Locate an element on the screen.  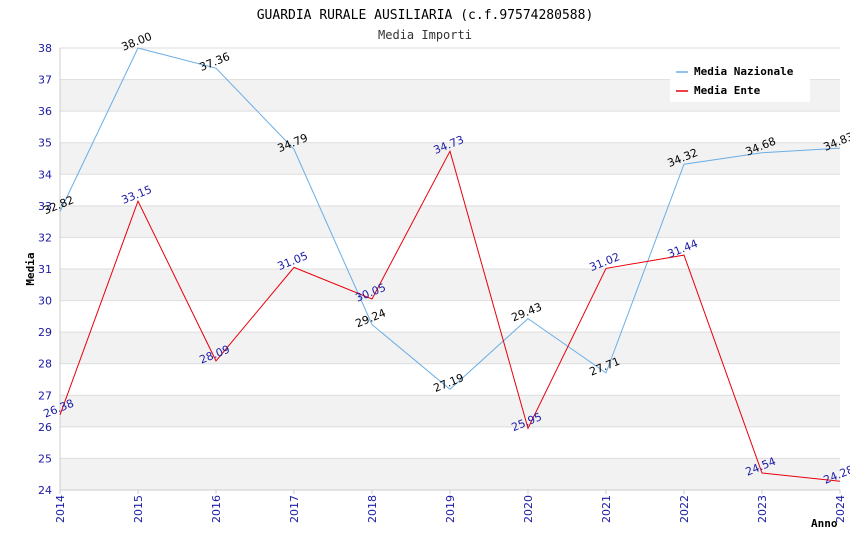
x-tick-label: 2023 is located at coordinates (762, 509).